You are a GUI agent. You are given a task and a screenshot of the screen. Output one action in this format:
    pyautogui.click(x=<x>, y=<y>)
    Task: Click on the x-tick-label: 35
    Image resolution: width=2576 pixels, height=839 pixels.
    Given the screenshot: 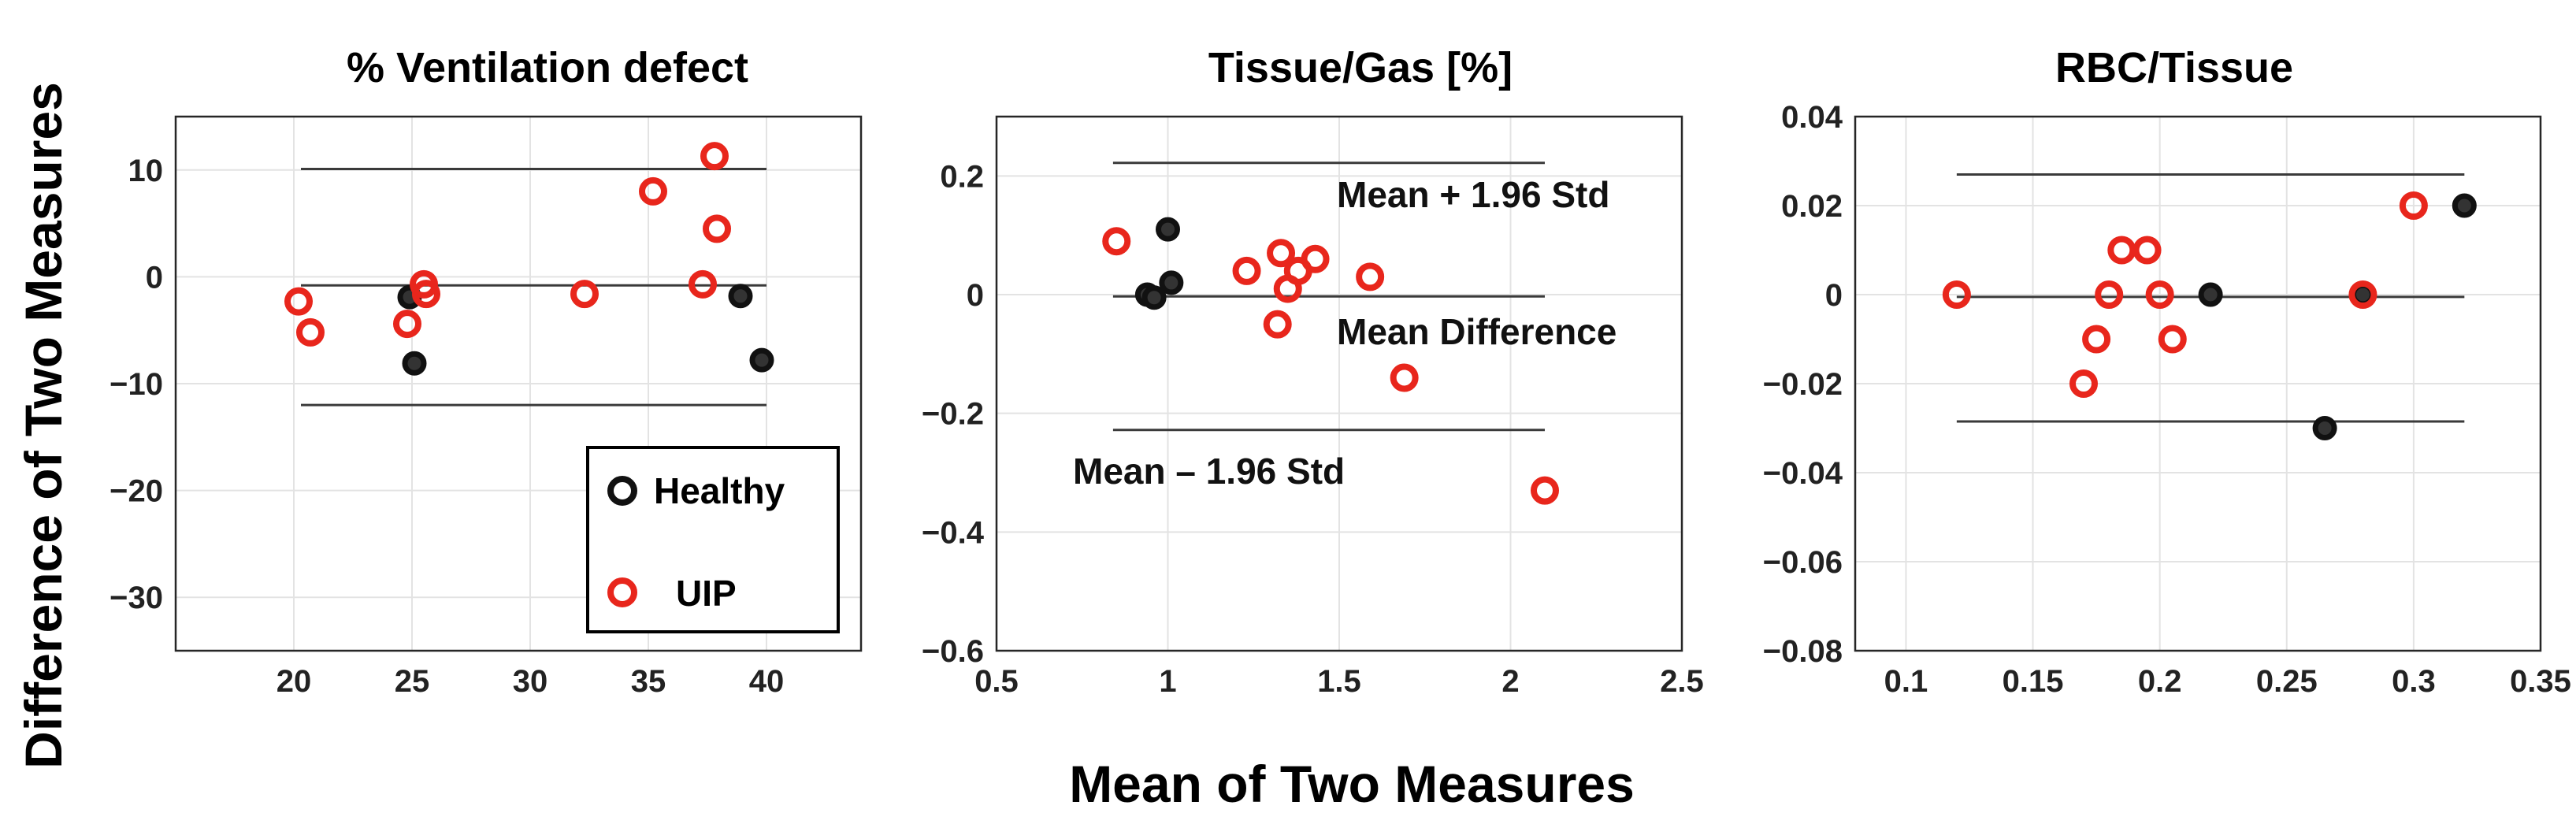 What is the action you would take?
    pyautogui.click(x=648, y=681)
    